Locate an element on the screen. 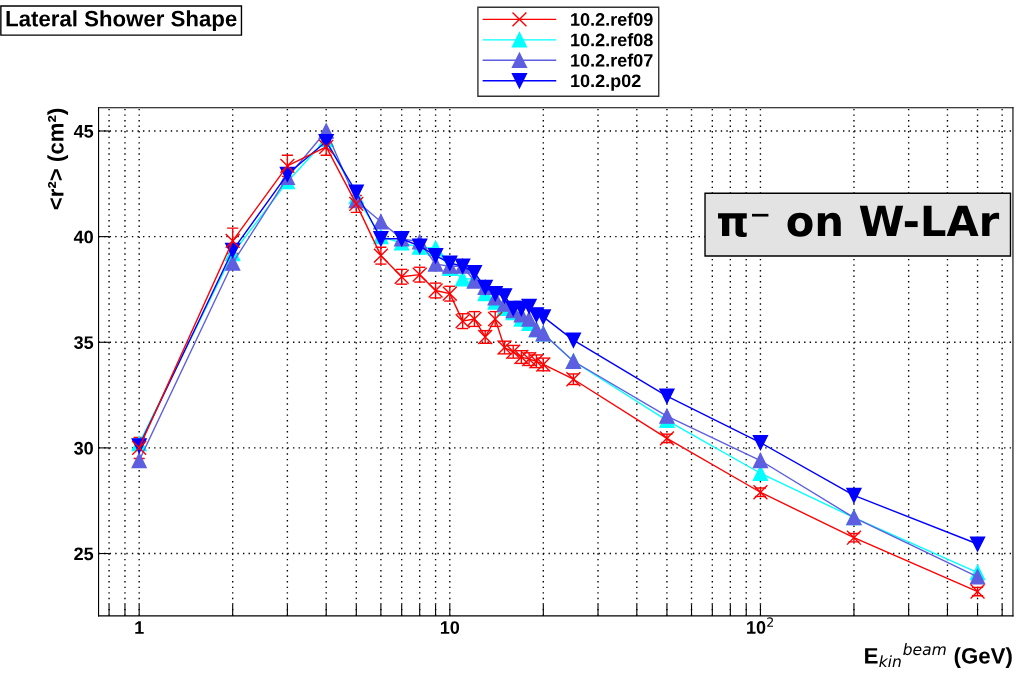 The height and width of the screenshot is (682, 1016). x-axis-title: E$_{kin}$$^{beam}$ (GeV) is located at coordinates (938, 656).